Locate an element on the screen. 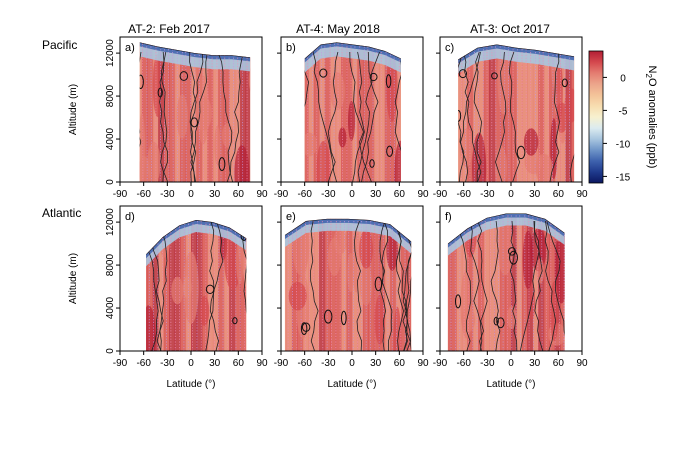 The image size is (694, 462). row-label-pacific: Pacific is located at coordinates (59, 45).